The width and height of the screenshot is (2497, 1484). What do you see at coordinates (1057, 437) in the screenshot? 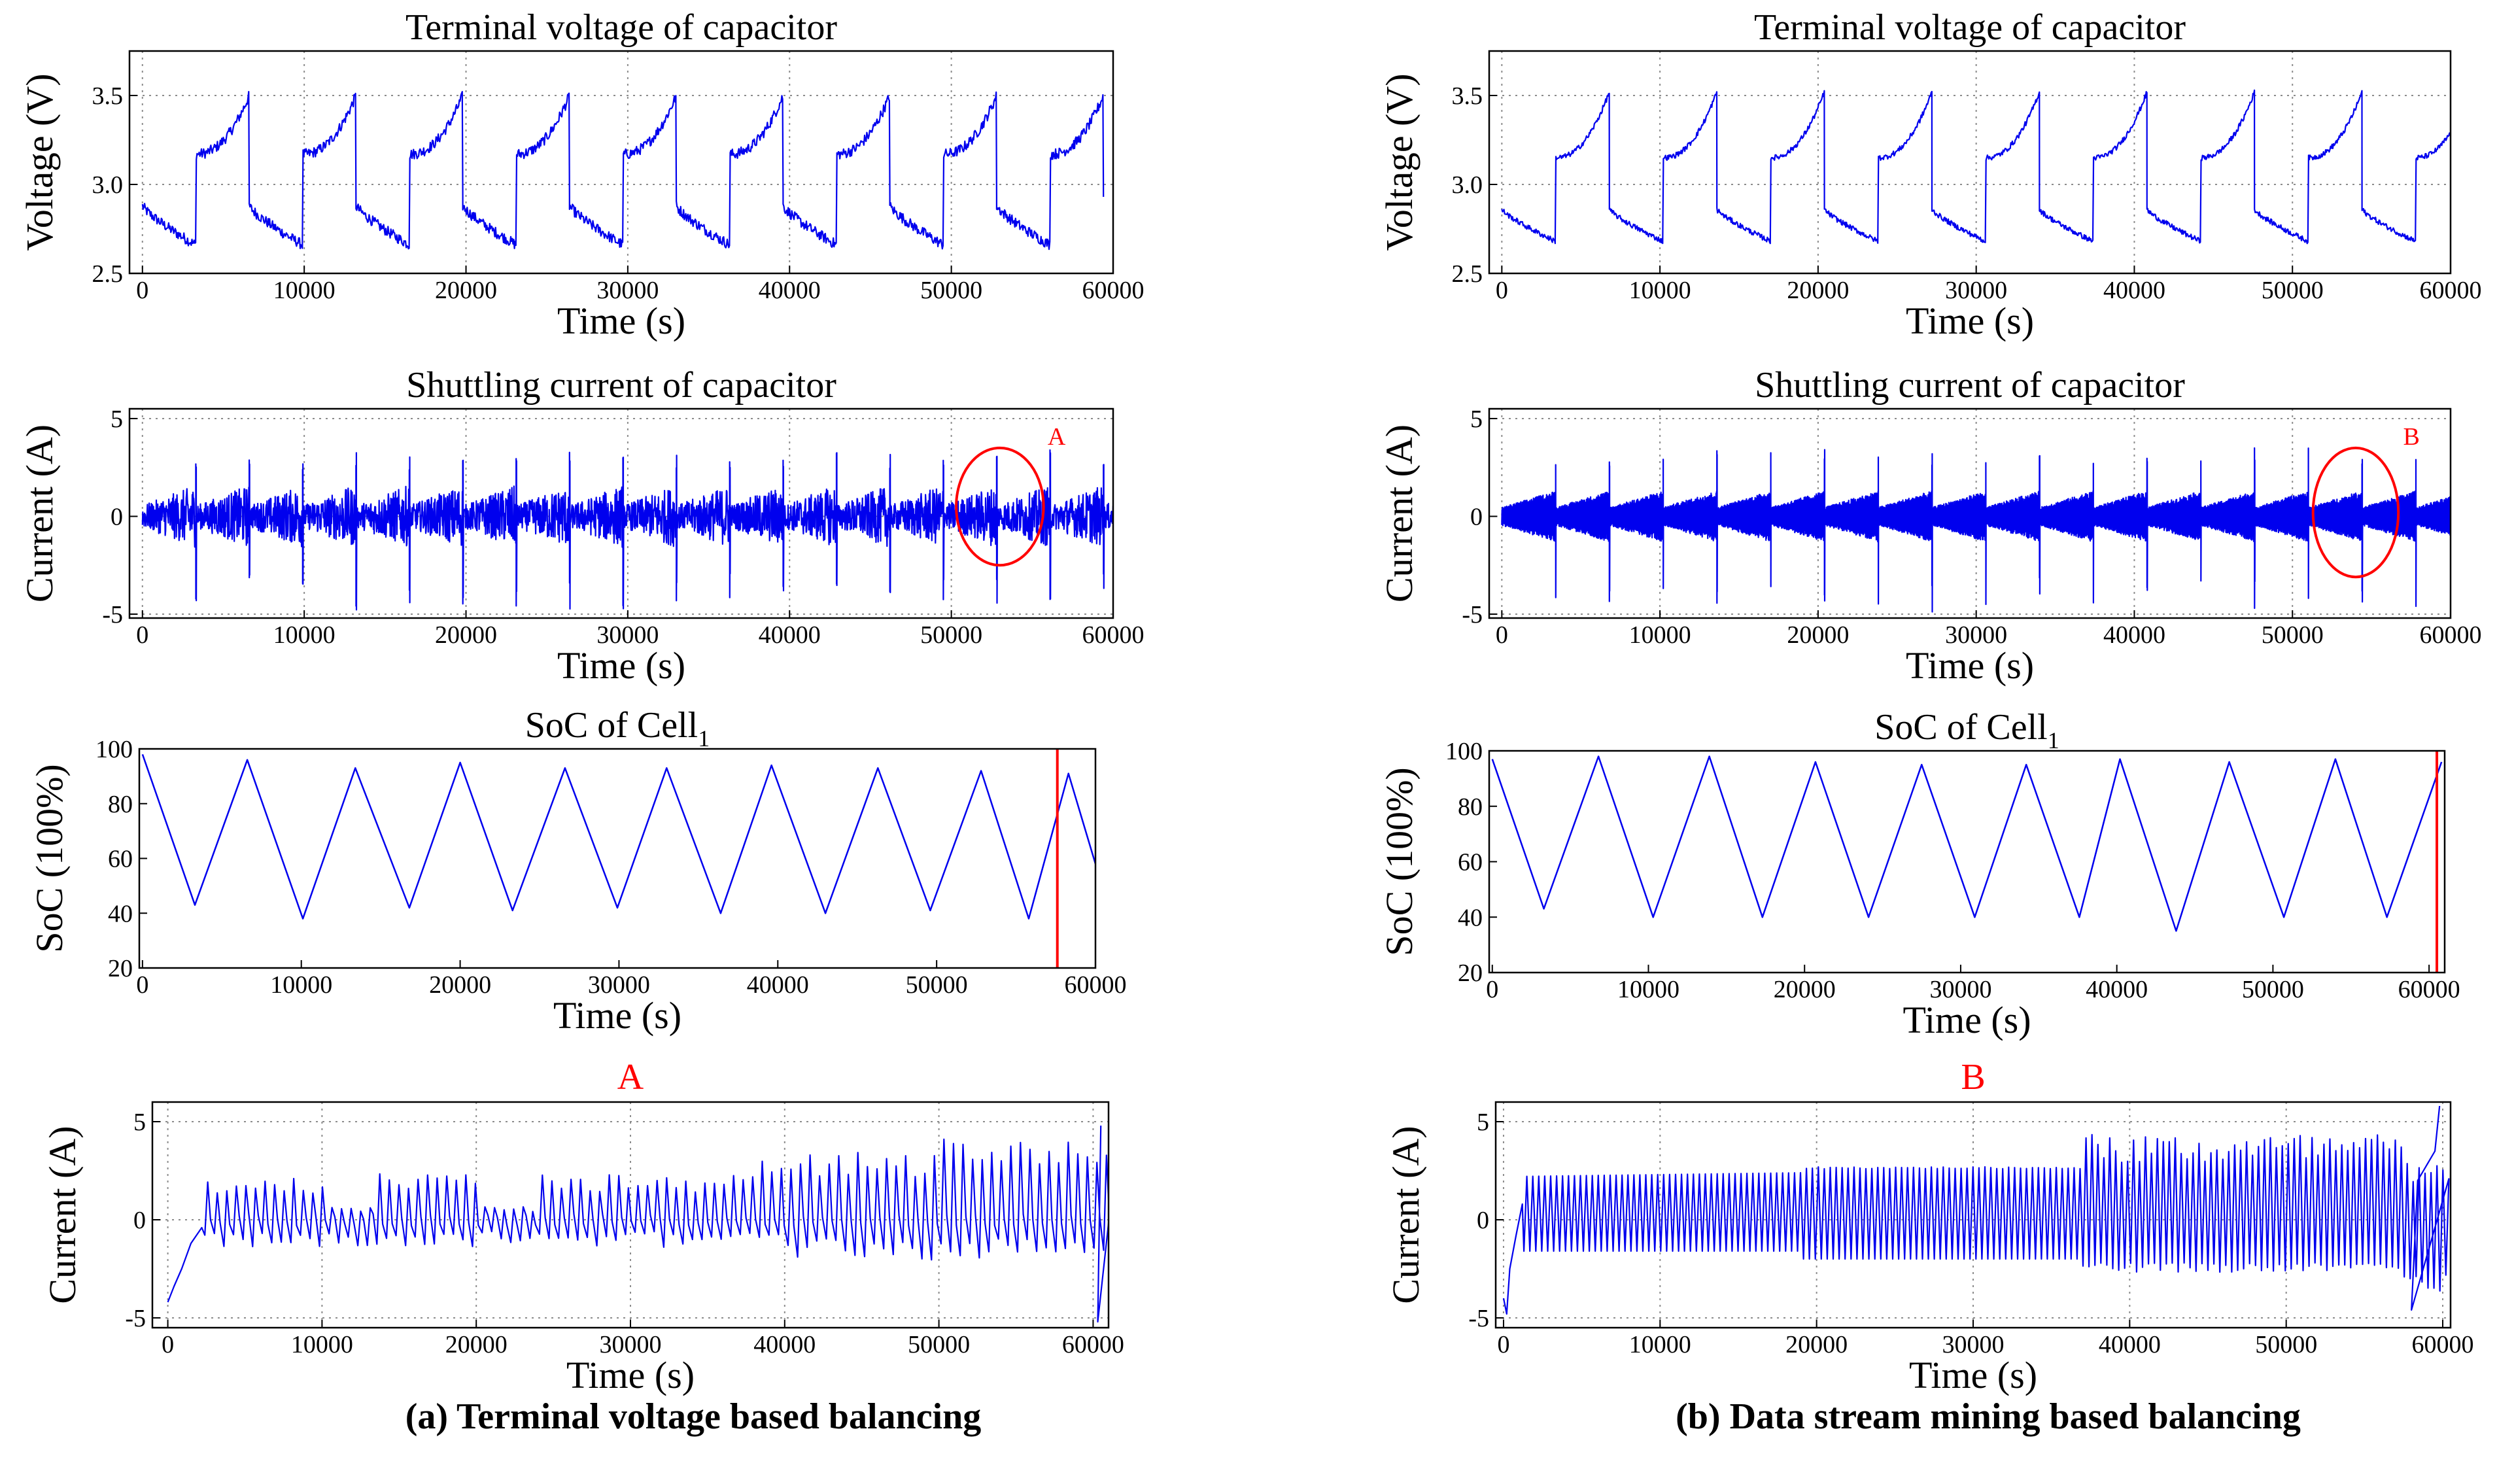
I see `annotation-label: A` at bounding box center [1057, 437].